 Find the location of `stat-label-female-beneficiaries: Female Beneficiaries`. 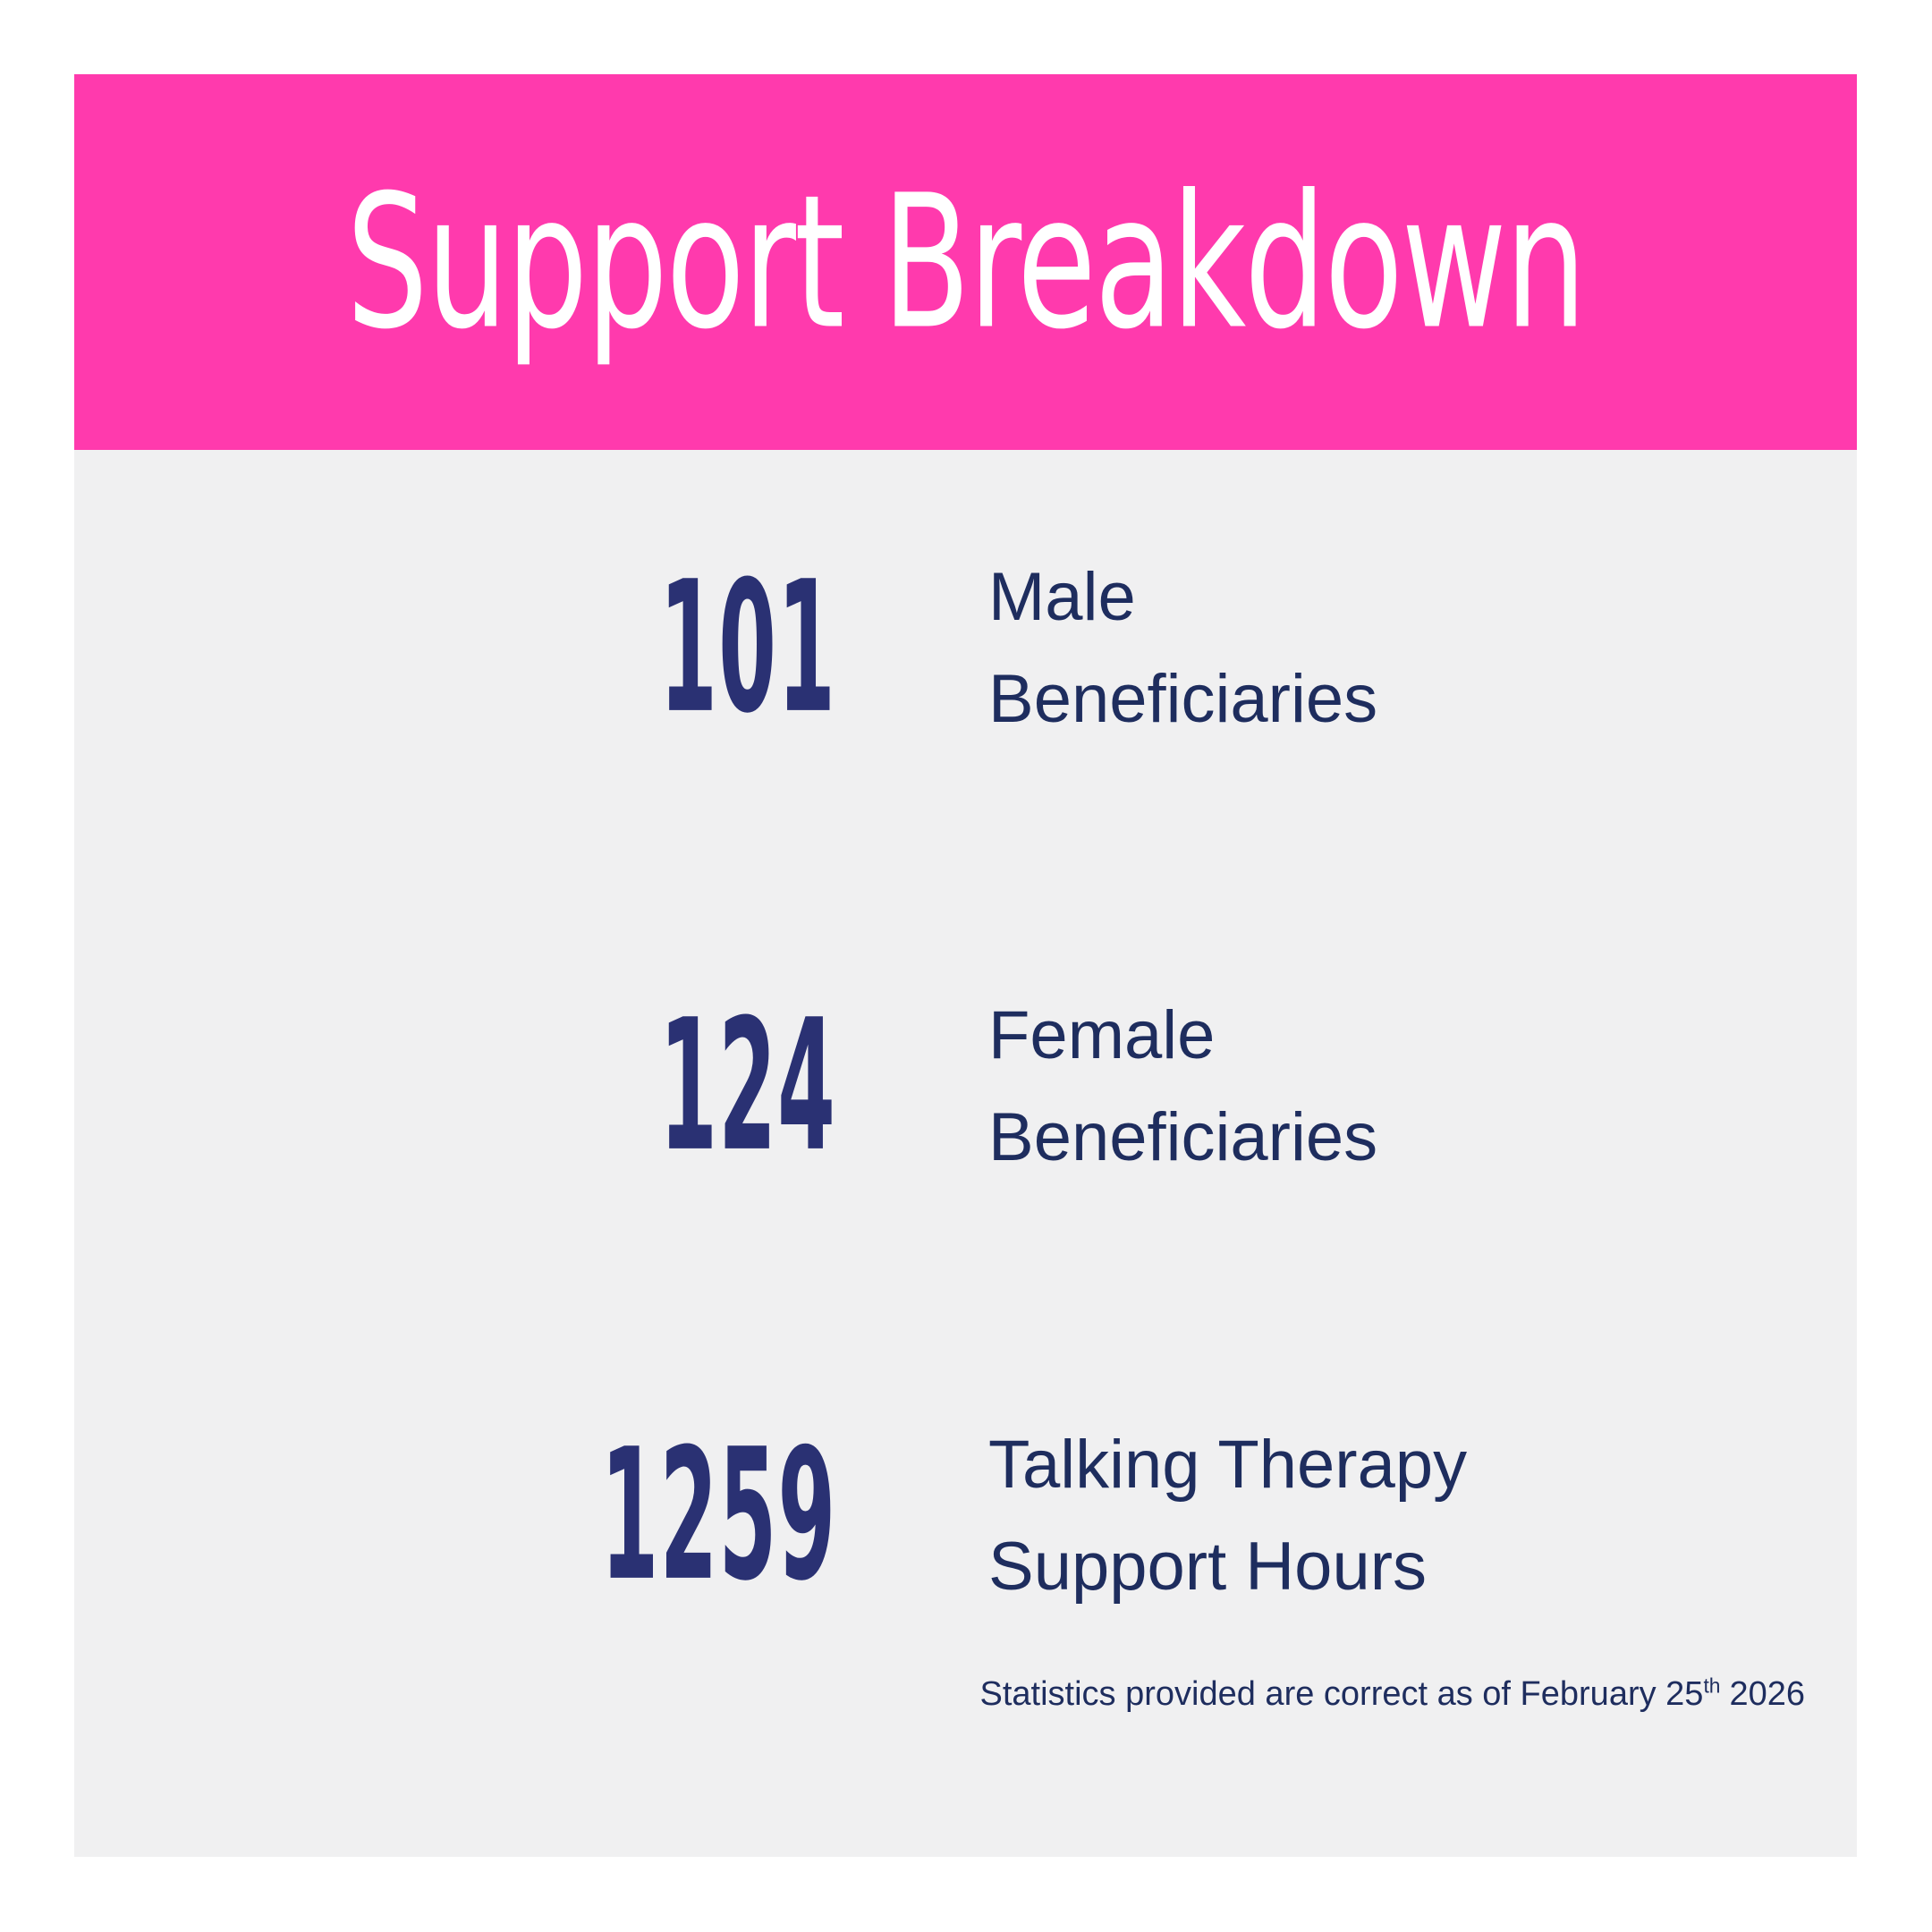

stat-label-female-beneficiaries: Female Beneficiaries is located at coordinates (1182, 1087).